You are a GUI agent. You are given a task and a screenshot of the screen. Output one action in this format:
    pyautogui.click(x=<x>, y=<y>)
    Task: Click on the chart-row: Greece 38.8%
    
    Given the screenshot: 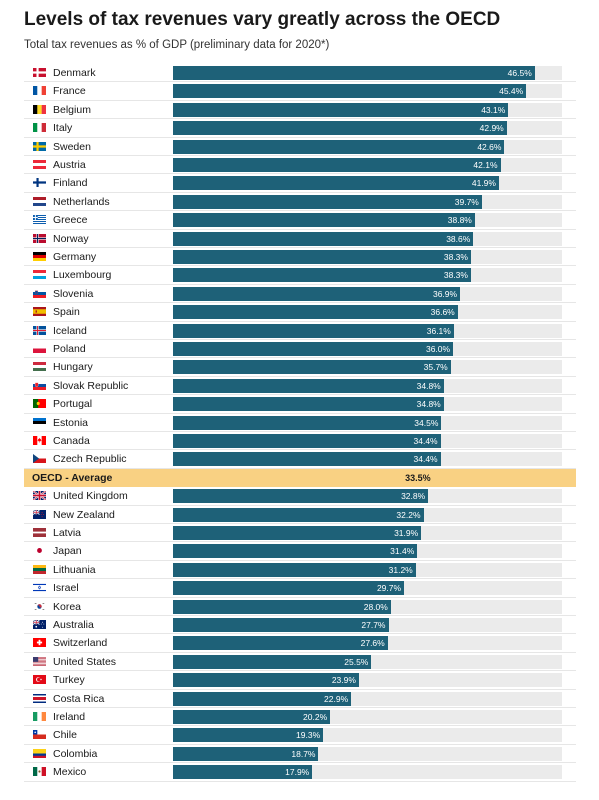 What is the action you would take?
    pyautogui.click(x=300, y=220)
    